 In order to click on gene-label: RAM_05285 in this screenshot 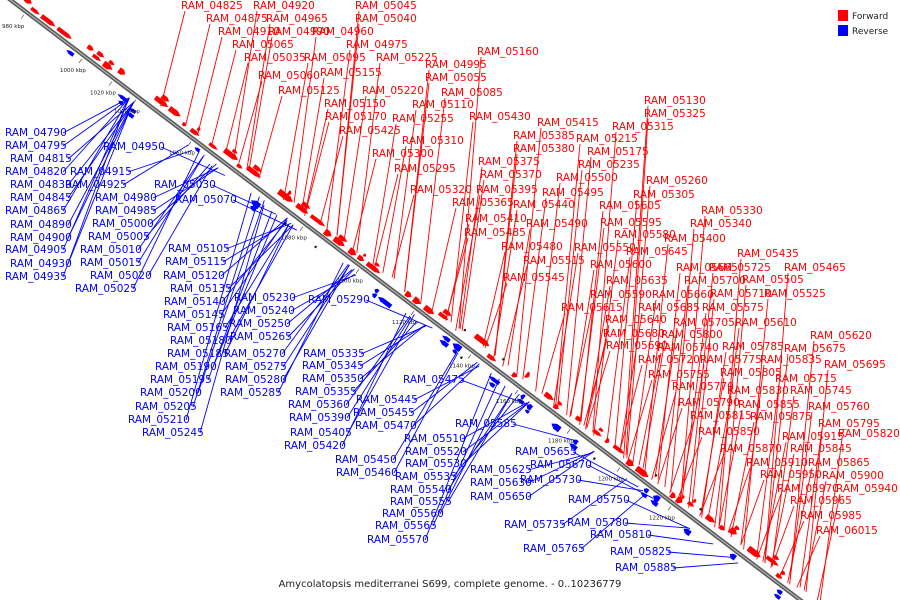, I will do `click(251, 393)`.